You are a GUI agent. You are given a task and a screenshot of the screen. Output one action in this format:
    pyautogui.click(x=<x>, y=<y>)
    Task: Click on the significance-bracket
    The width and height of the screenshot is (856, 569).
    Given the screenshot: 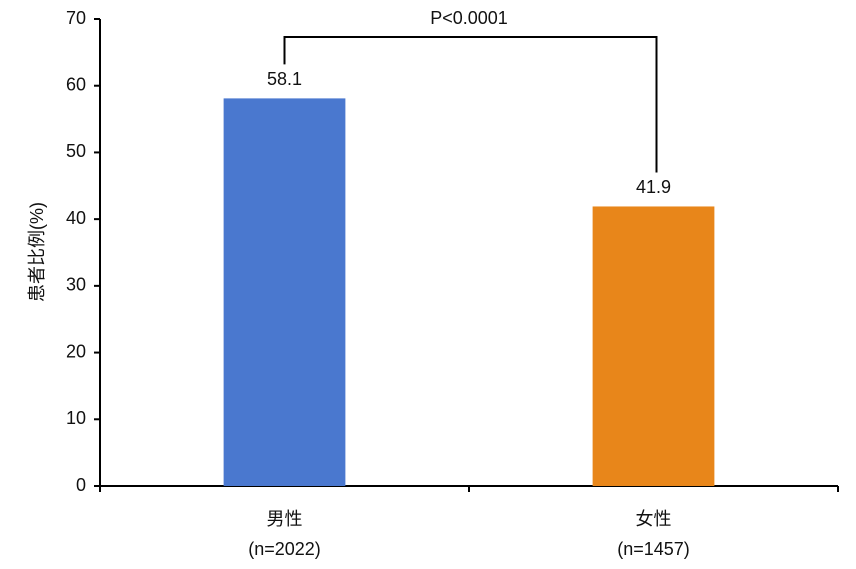 What is the action you would take?
    pyautogui.click(x=470, y=104)
    